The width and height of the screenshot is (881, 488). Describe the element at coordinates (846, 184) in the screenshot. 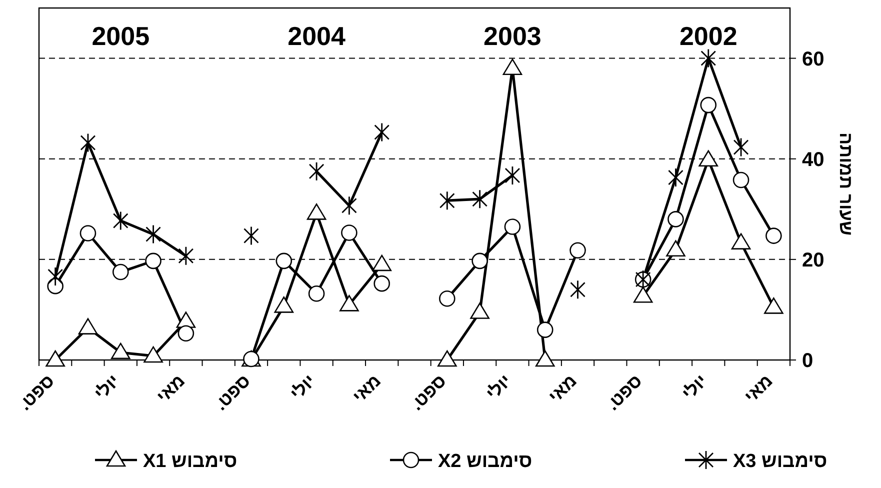

I see `y-axis-title: שעור תמותה` at that location.